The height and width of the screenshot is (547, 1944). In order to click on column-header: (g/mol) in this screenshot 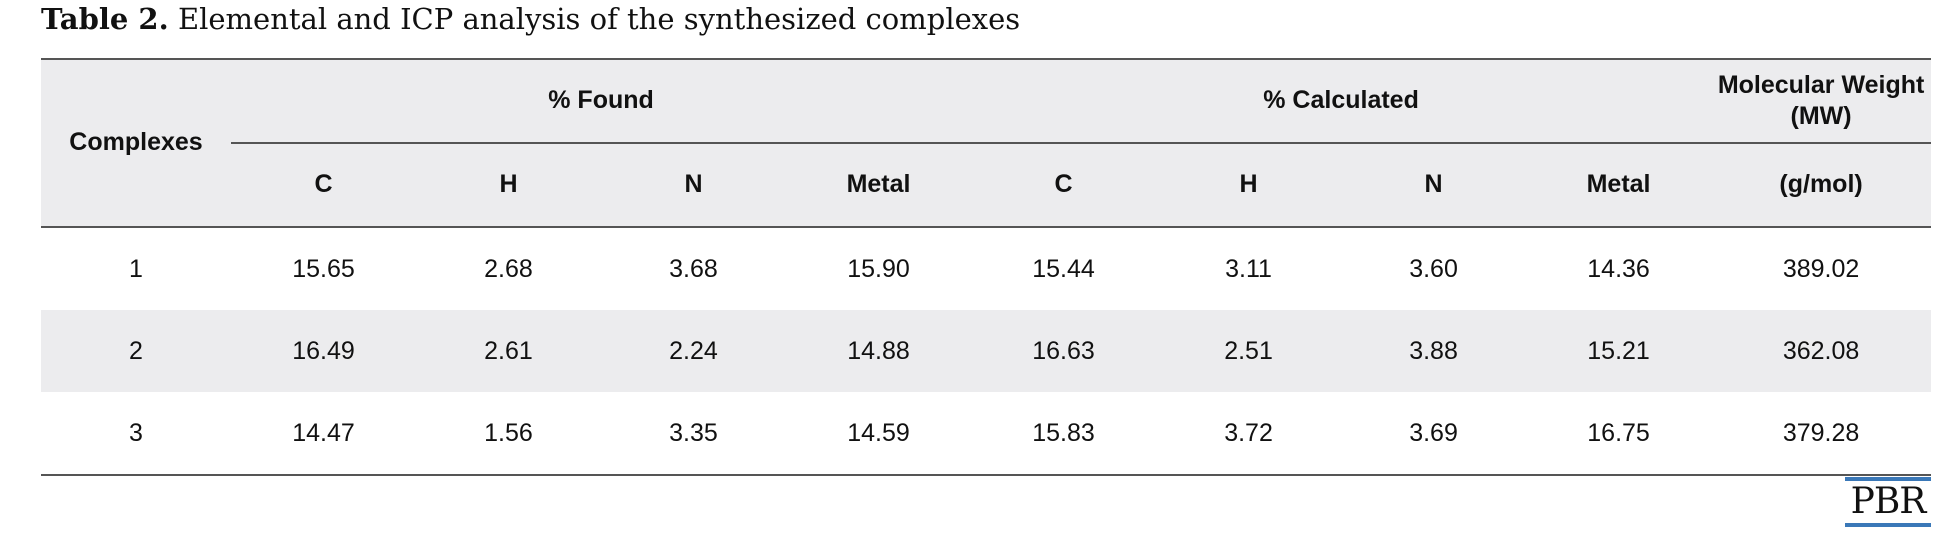, I will do `click(1821, 184)`.